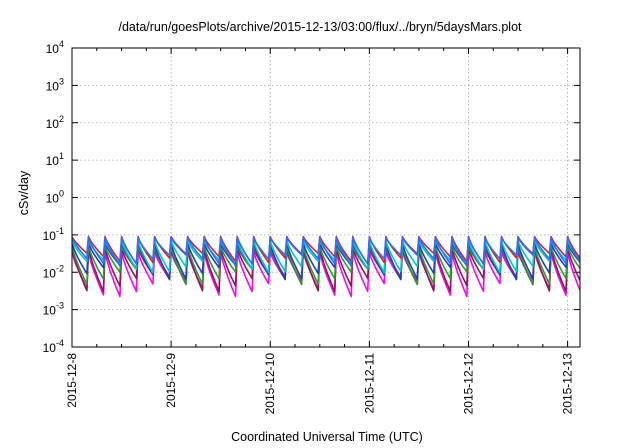 The height and width of the screenshot is (448, 640). I want to click on y-tick-label: 10⁰, so click(55, 197).